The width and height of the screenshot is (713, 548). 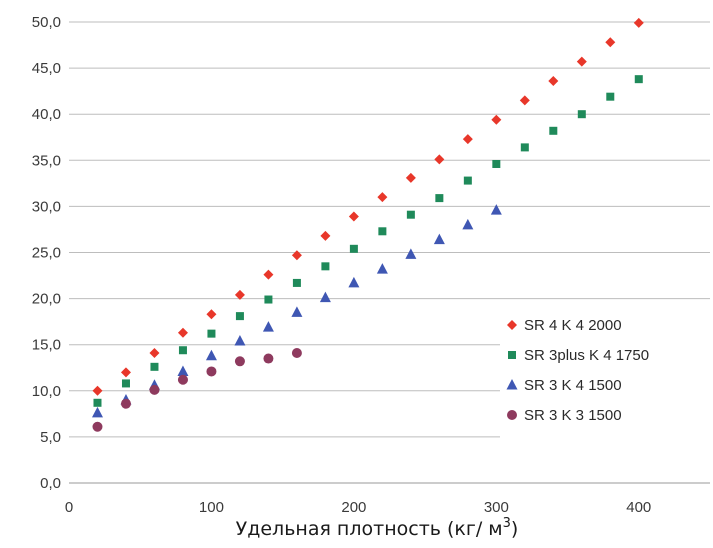 I want to click on y-tick-label: 45,0, so click(x=46, y=68).